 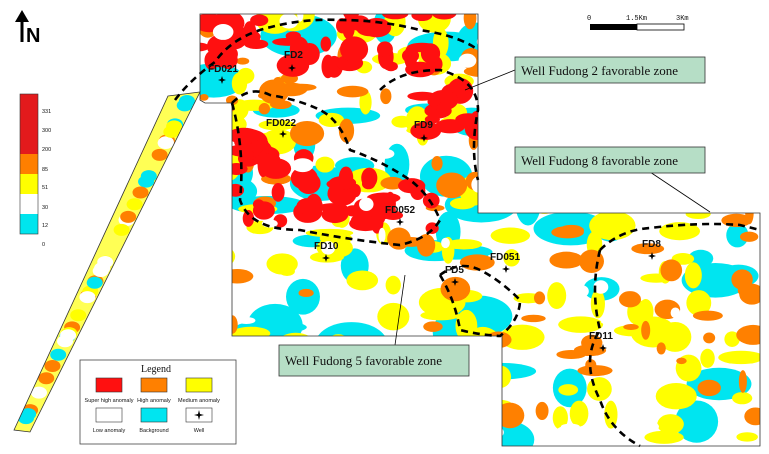 What do you see at coordinates (43, 245) in the screenshot?
I see `color-scale-tick: 0` at bounding box center [43, 245].